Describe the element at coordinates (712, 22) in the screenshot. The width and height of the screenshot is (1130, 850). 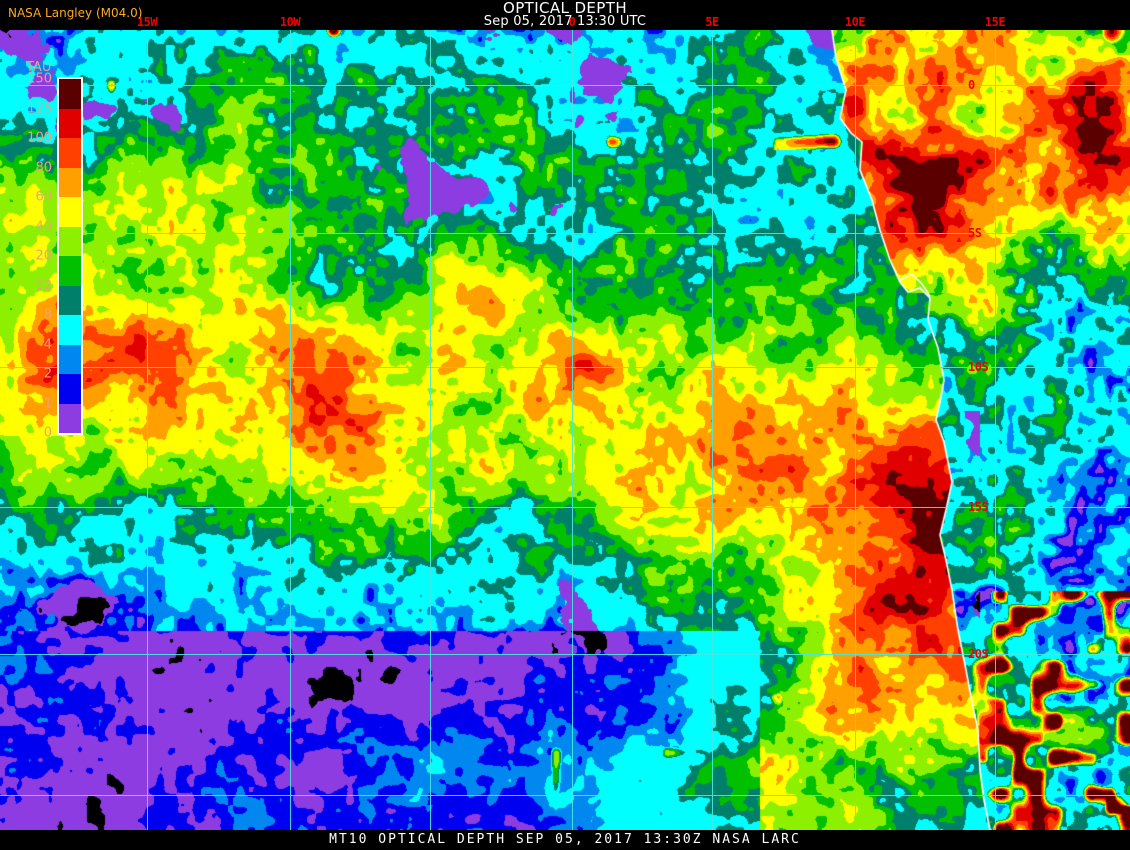
I see `longitude-label: 5E` at that location.